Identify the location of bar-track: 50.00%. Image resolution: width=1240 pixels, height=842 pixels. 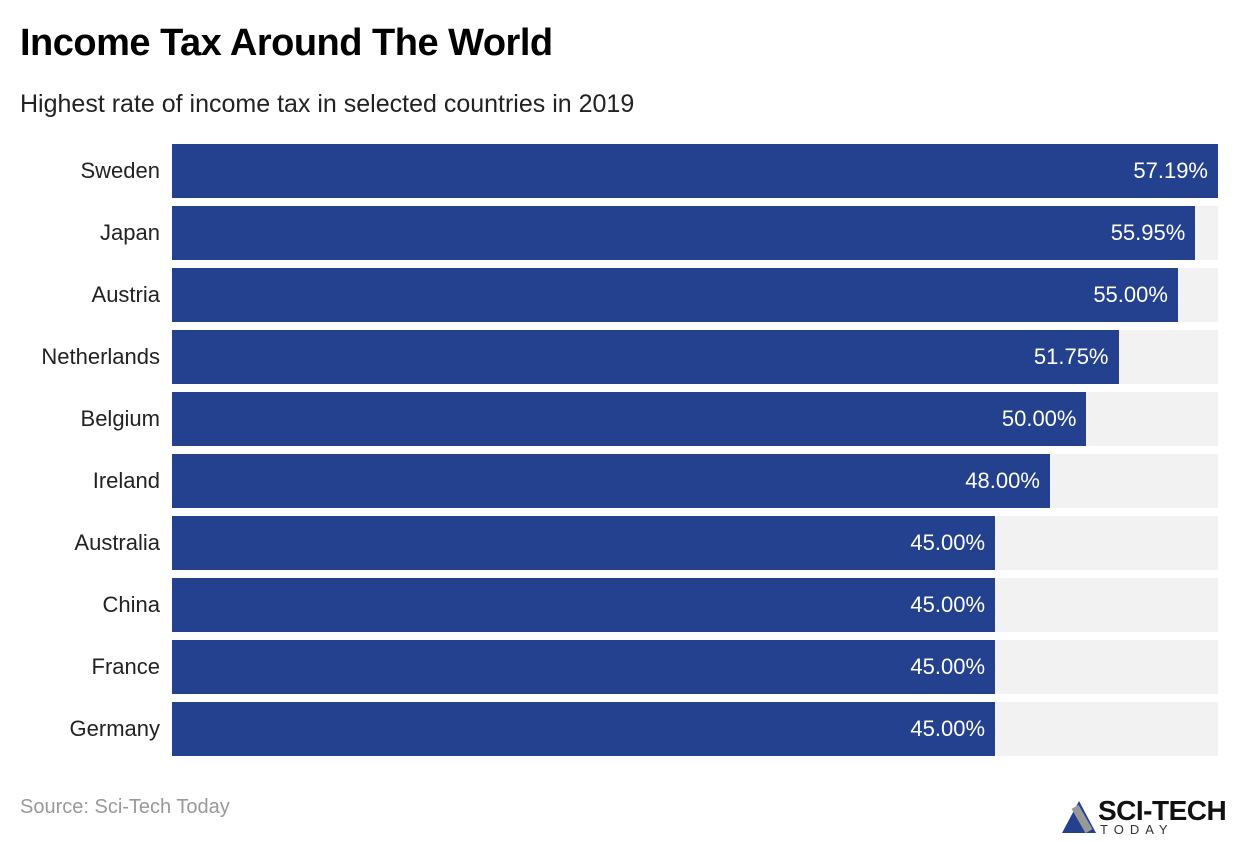
(695, 419).